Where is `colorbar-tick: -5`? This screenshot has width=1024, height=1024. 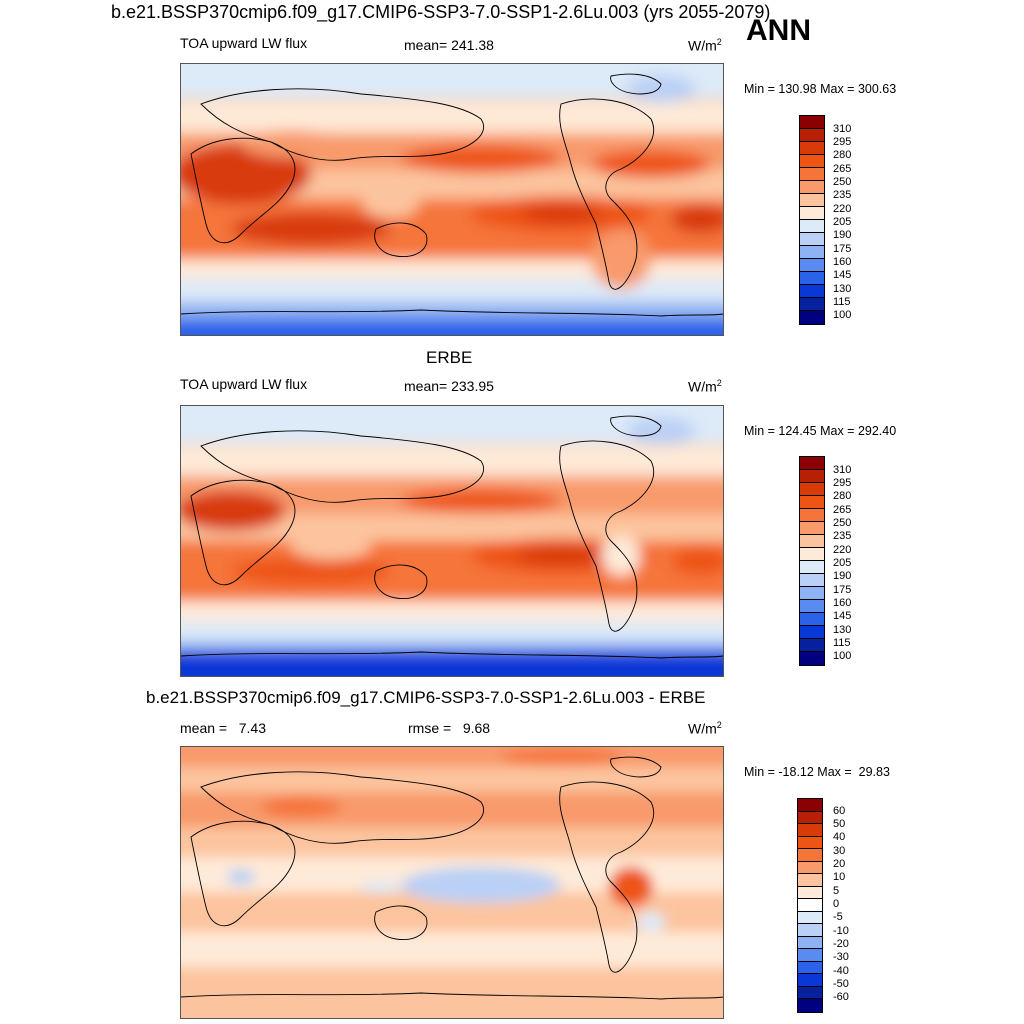
colorbar-tick: -5 is located at coordinates (838, 917).